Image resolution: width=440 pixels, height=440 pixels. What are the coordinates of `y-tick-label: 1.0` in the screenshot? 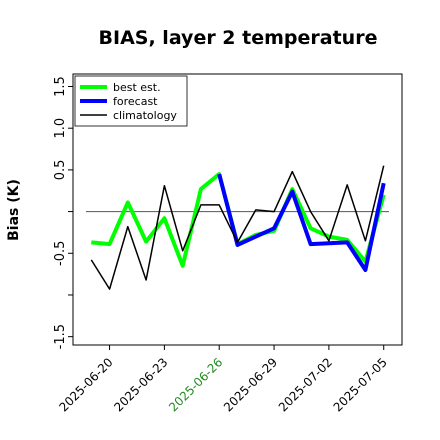 It's located at (60, 128).